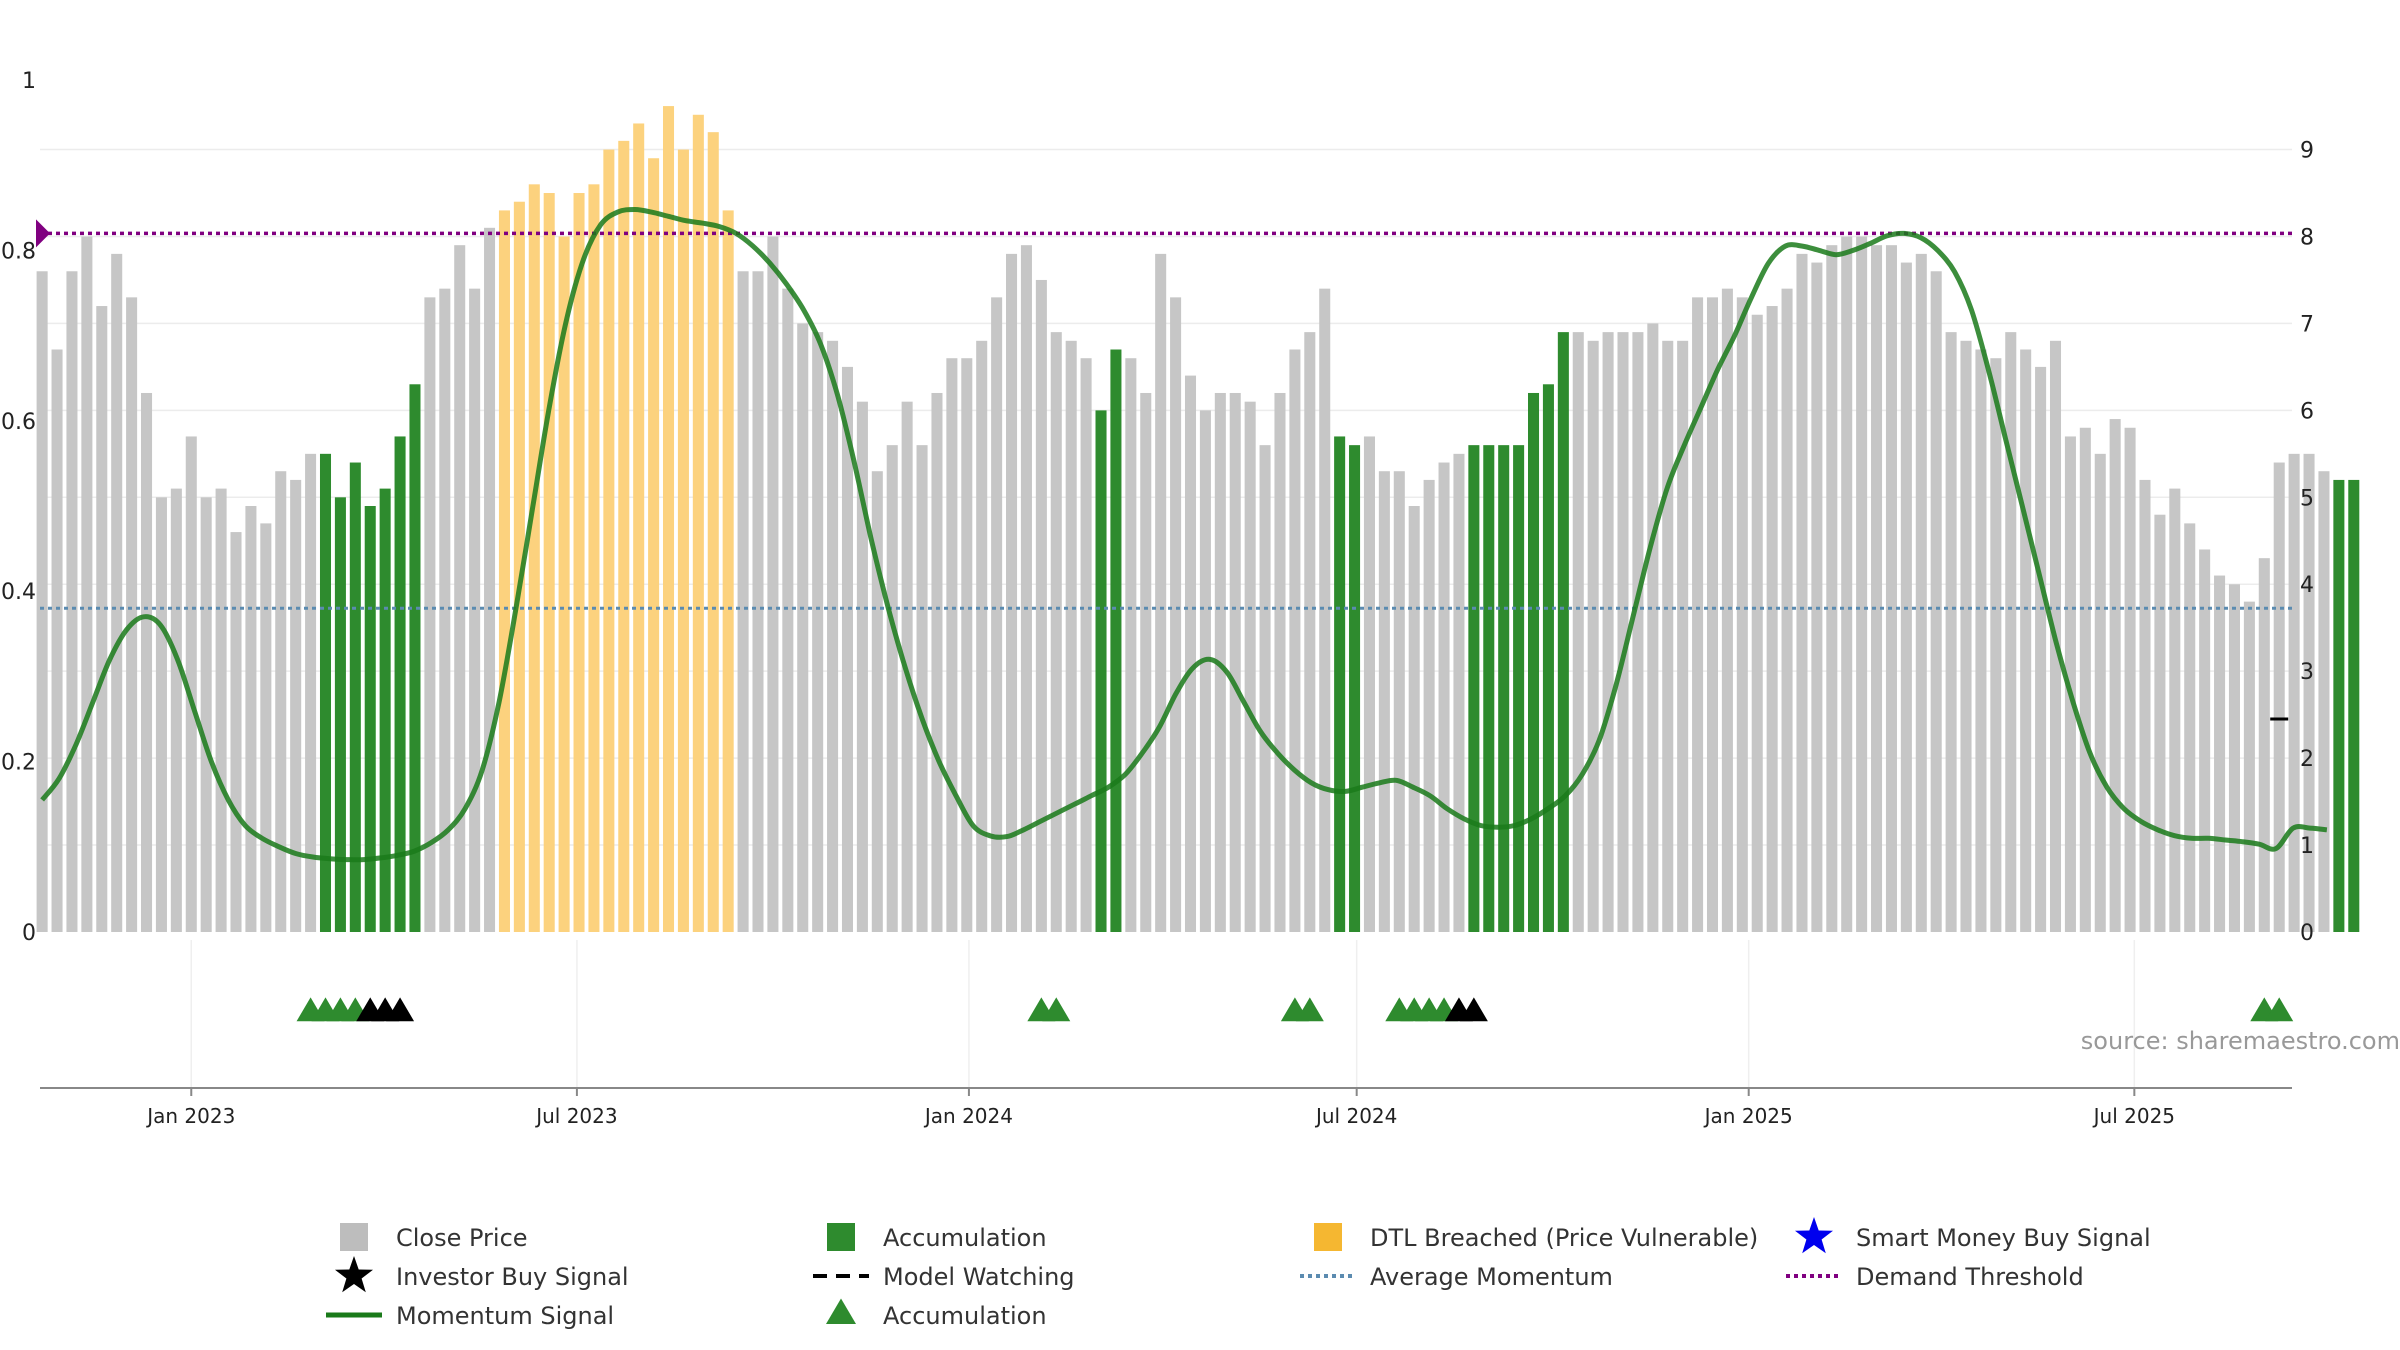 The image size is (2400, 1350). What do you see at coordinates (29, 81) in the screenshot?
I see `y-left-tick-label: 1` at bounding box center [29, 81].